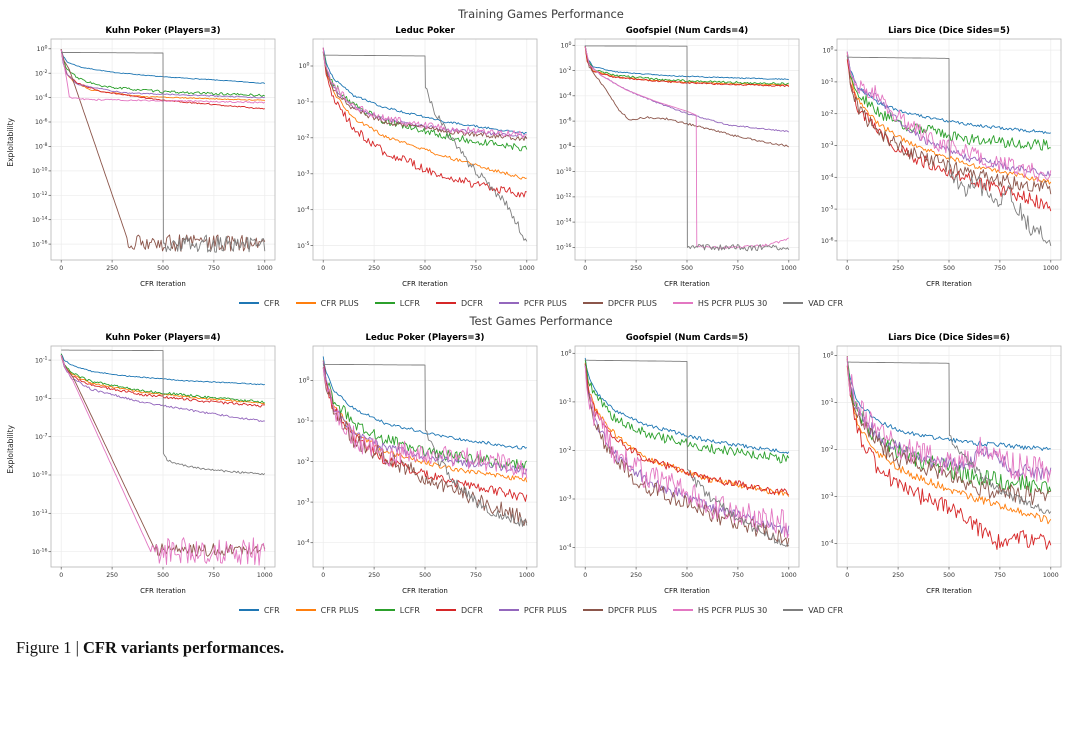 Image resolution: width=1080 pixels, height=731 pixels. I want to click on series-pcfr-plus, so click(162, 74).